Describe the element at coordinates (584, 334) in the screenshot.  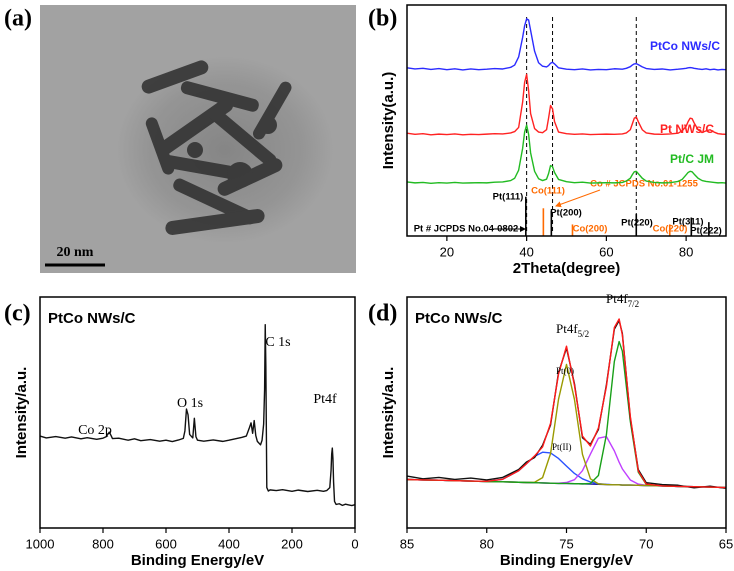
I see `annotation-subscript: 5/2` at that location.